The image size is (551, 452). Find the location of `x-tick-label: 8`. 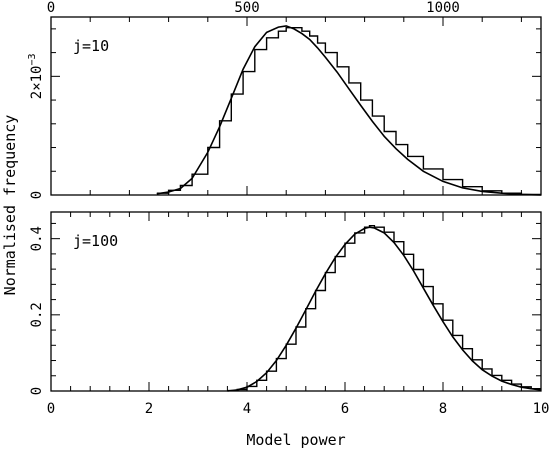

x-tick-label: 8 is located at coordinates (443, 409).